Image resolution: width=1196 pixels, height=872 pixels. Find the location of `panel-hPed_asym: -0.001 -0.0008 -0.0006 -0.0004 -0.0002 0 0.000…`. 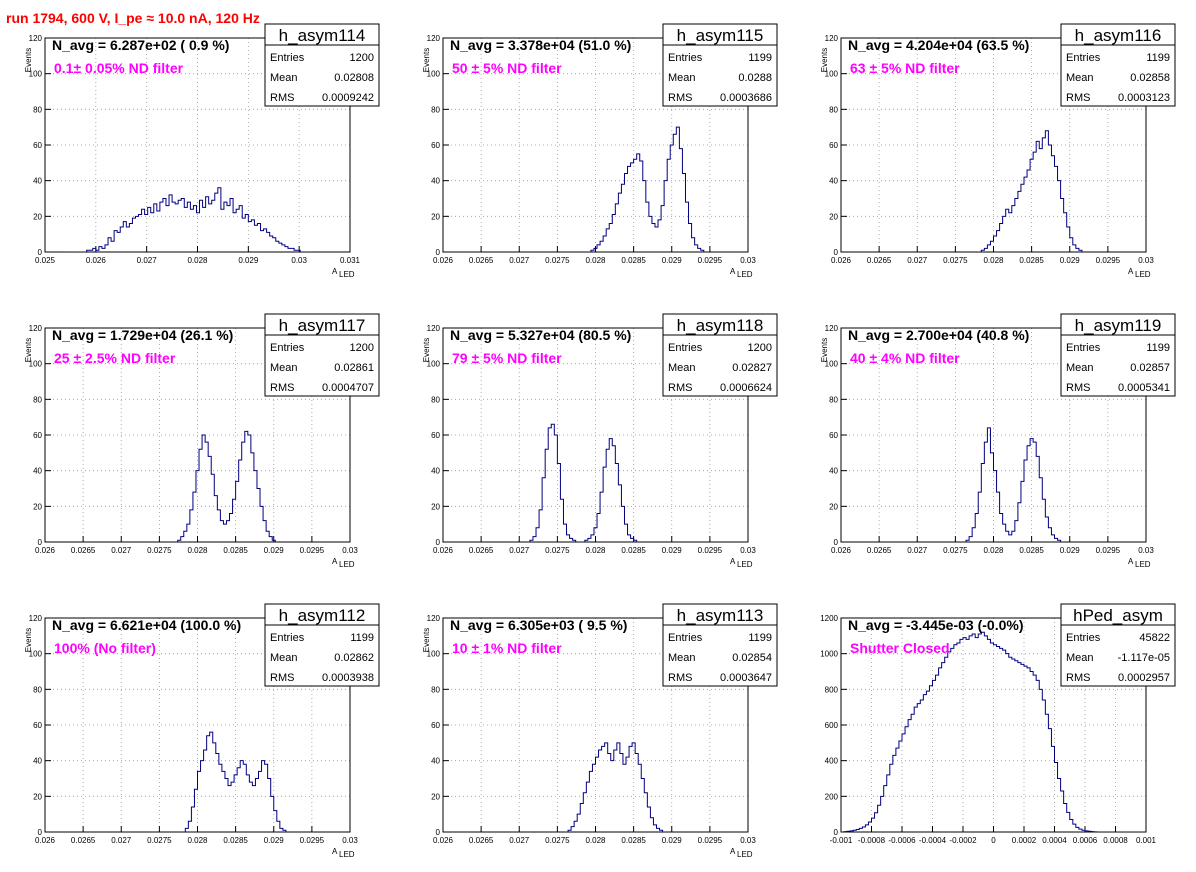

panel-hPed_asym: -0.001 -0.0008 -0.0006 -0.0004 -0.0002 0 0.000… is located at coordinates (998, 724).